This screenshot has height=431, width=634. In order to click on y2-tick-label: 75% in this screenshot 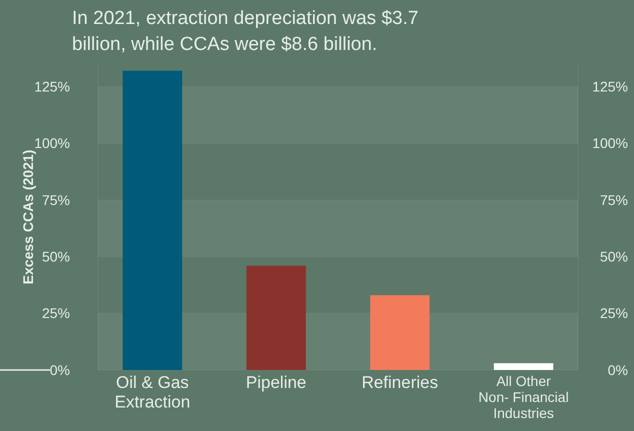, I will do `click(614, 200)`.